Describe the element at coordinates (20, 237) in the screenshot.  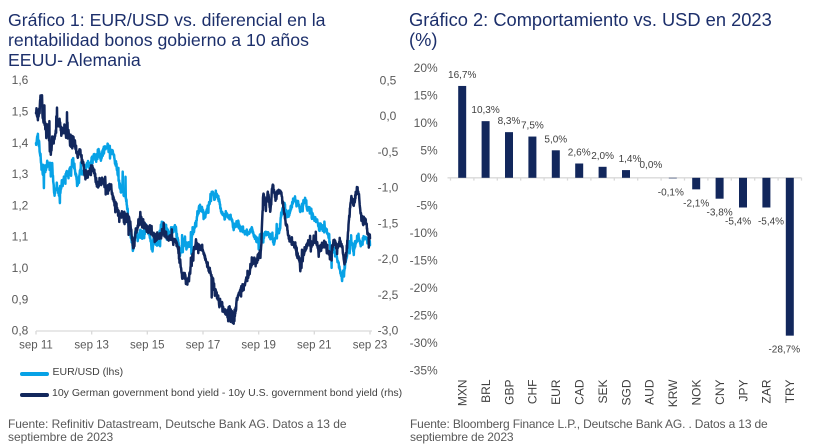
I see `svg-text: 1,1` at that location.